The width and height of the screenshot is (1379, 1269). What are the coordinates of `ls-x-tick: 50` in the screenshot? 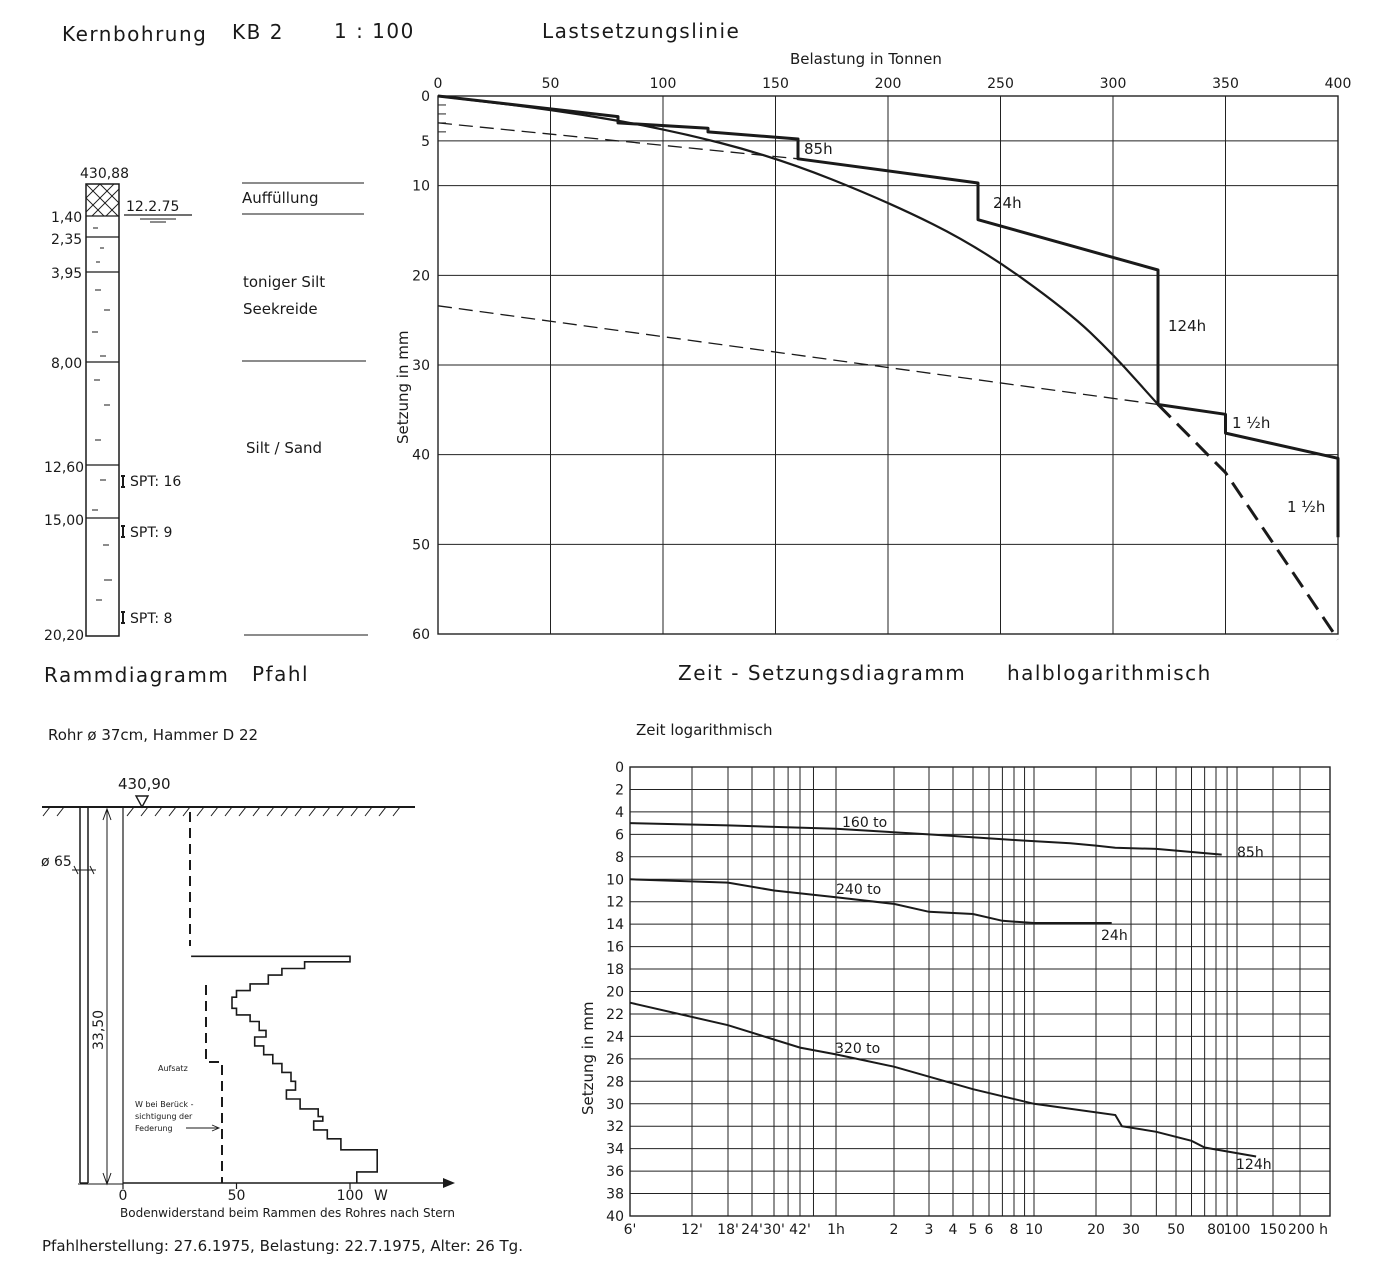 It's located at (551, 84).